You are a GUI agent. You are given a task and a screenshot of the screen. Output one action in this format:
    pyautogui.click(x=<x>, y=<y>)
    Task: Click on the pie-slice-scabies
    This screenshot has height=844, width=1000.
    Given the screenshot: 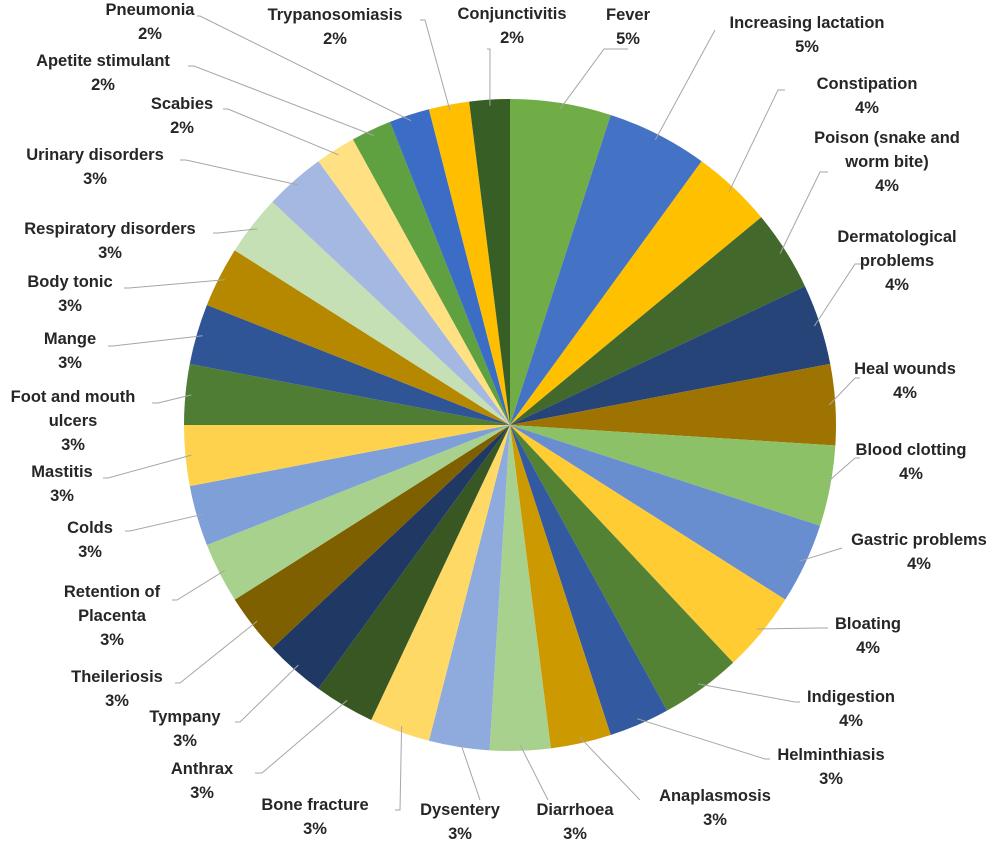 What is the action you would take?
    pyautogui.click(x=414, y=282)
    